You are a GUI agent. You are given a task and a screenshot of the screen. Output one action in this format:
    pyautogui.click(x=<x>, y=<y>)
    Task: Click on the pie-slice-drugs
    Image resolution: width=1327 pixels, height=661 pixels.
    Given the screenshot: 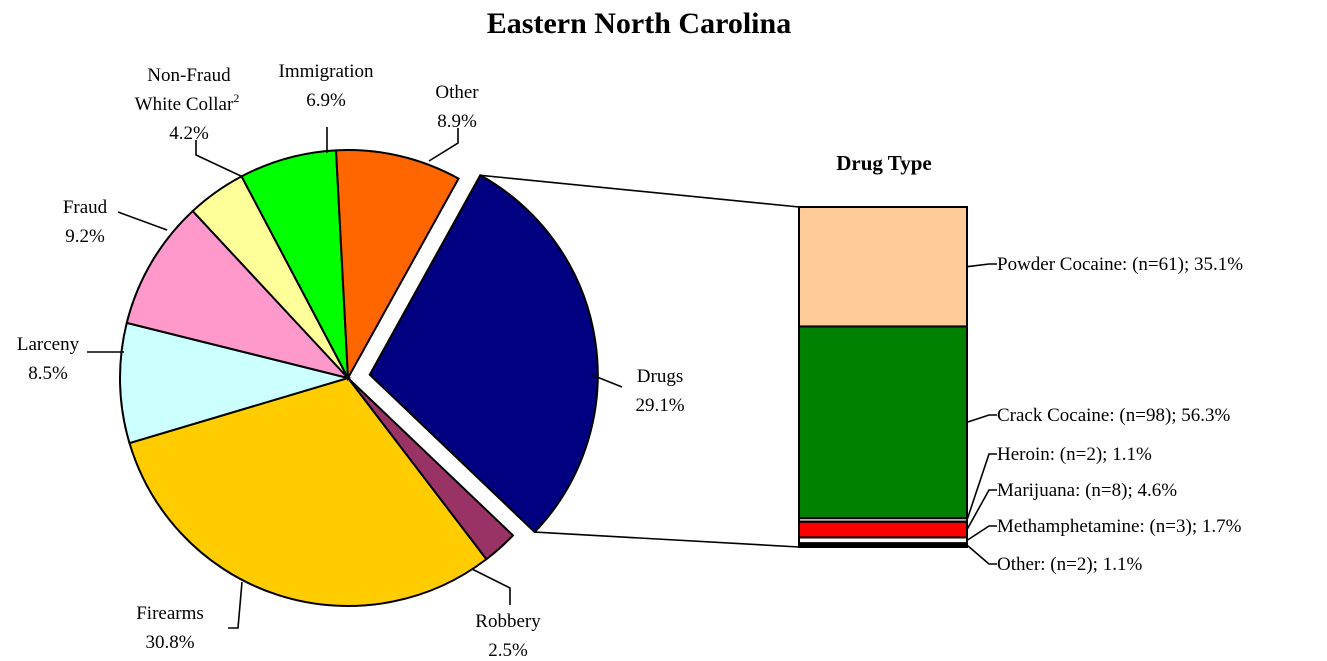 What is the action you would take?
    pyautogui.click(x=483, y=353)
    